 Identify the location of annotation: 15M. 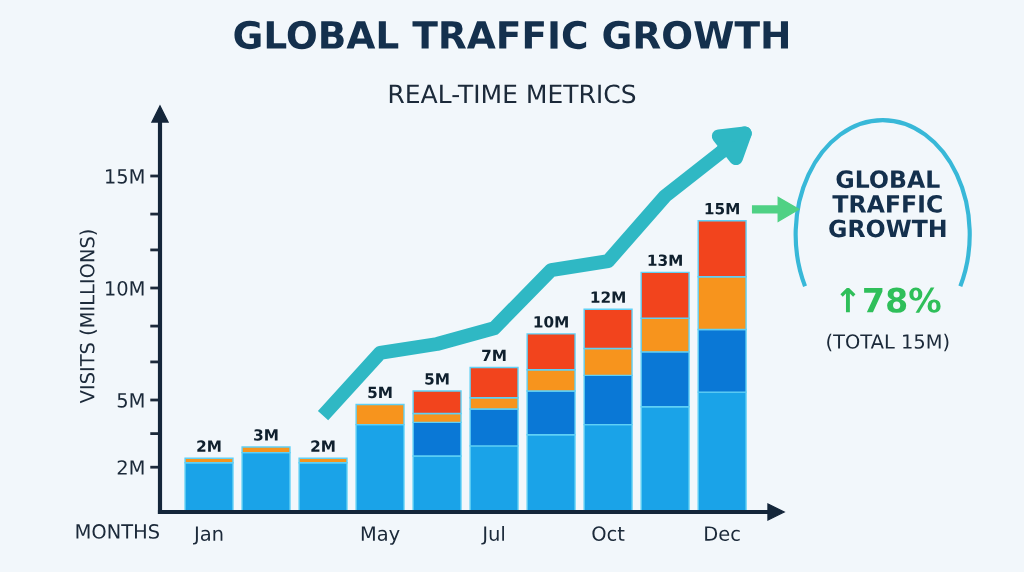
(722, 209).